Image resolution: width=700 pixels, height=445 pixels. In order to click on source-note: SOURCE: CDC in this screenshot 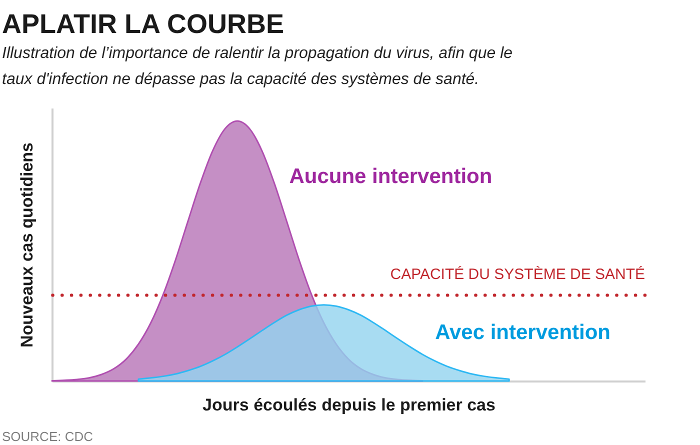, I will do `click(48, 436)`.